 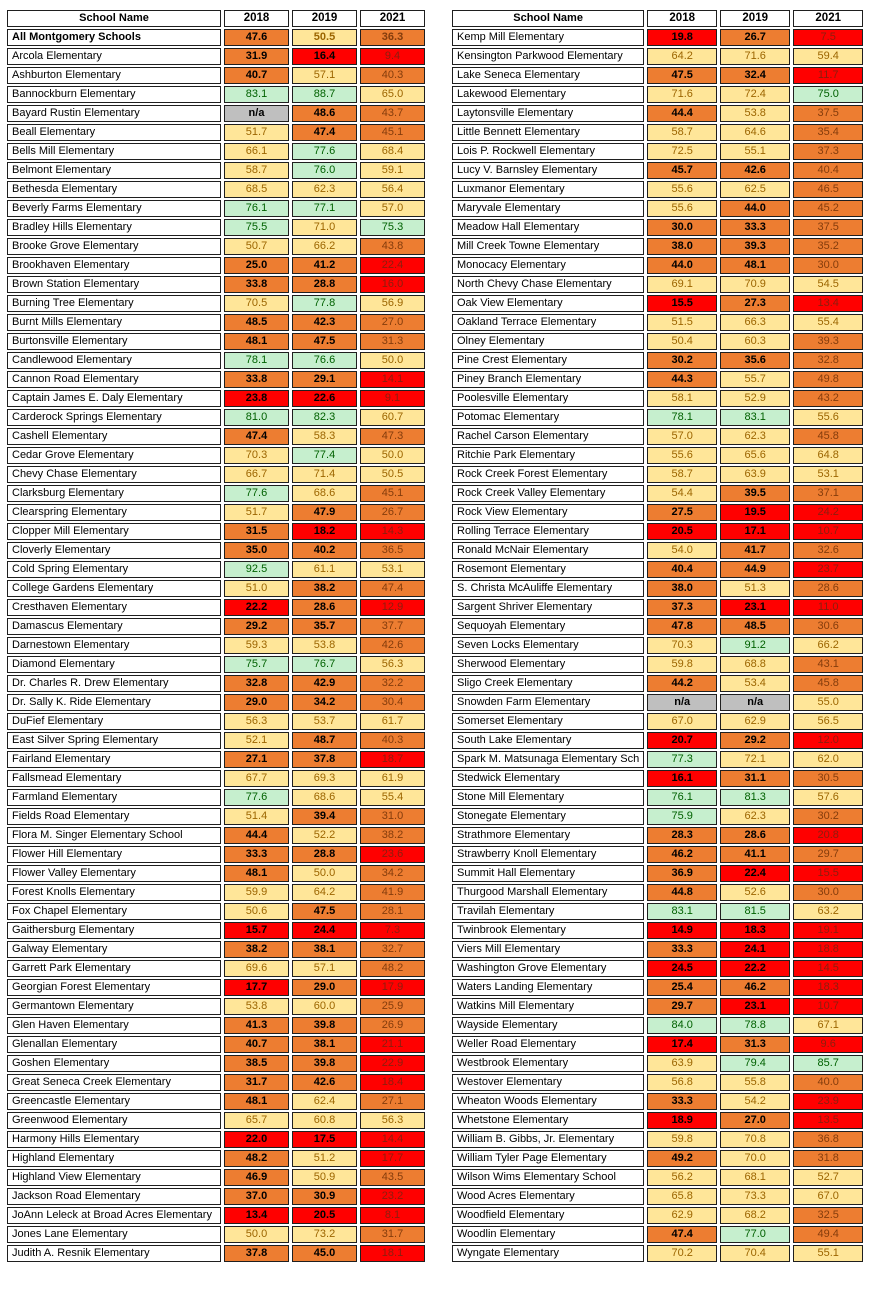 What do you see at coordinates (324, 569) in the screenshot?
I see `value-cell: 61.1` at bounding box center [324, 569].